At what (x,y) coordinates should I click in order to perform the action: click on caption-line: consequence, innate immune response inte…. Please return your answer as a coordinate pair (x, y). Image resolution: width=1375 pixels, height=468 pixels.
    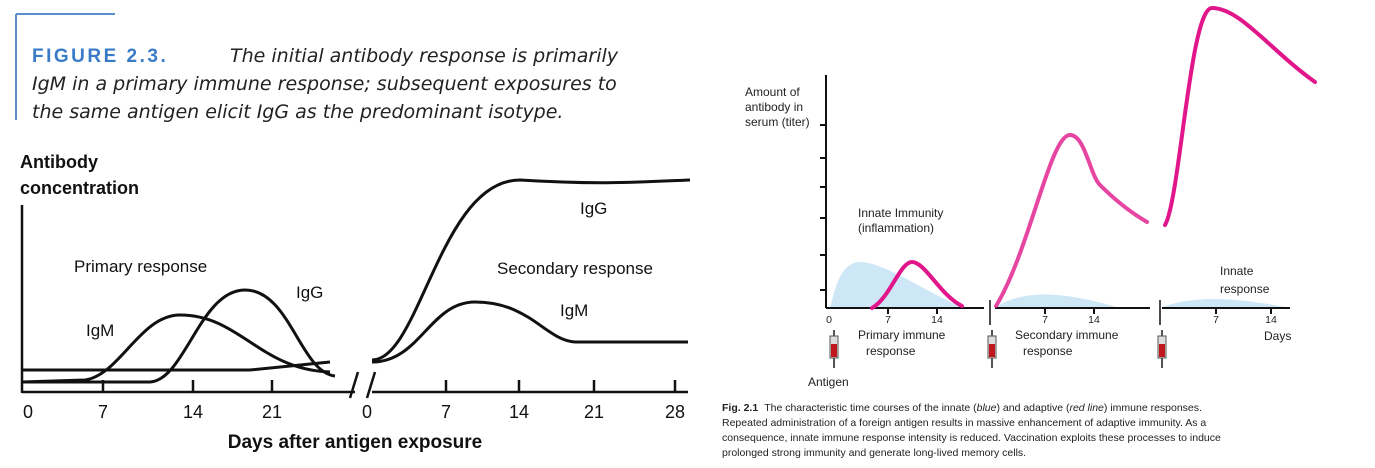
    Looking at the image, I should click on (971, 438).